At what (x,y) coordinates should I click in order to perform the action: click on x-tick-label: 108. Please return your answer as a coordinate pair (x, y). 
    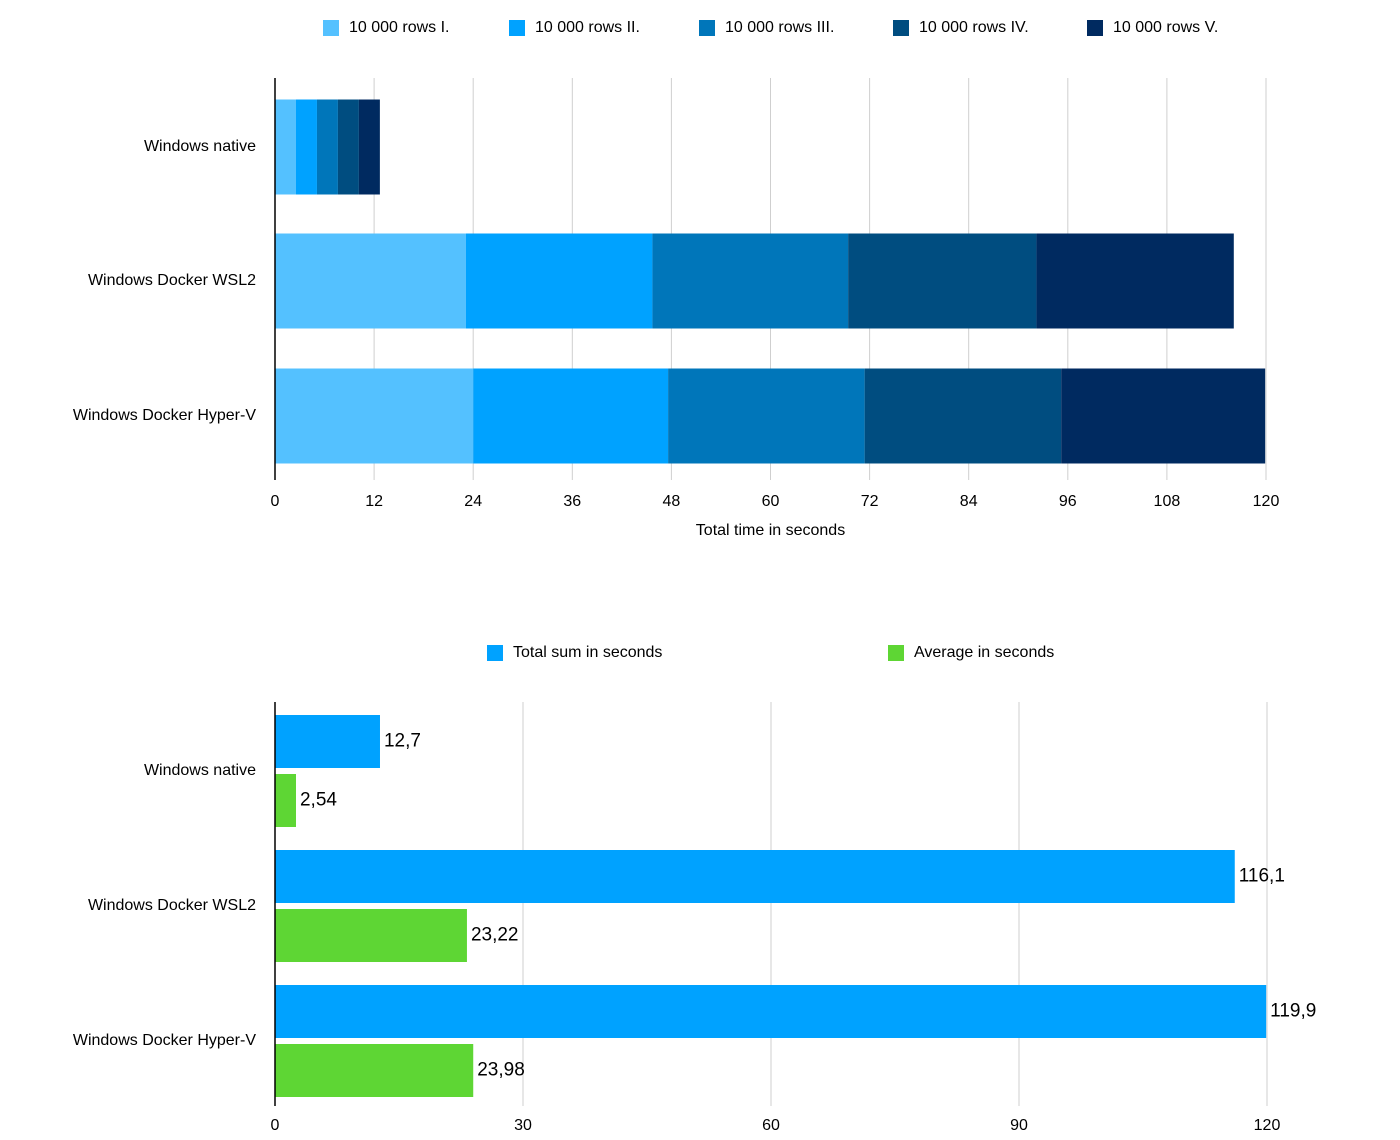
    Looking at the image, I should click on (1167, 501).